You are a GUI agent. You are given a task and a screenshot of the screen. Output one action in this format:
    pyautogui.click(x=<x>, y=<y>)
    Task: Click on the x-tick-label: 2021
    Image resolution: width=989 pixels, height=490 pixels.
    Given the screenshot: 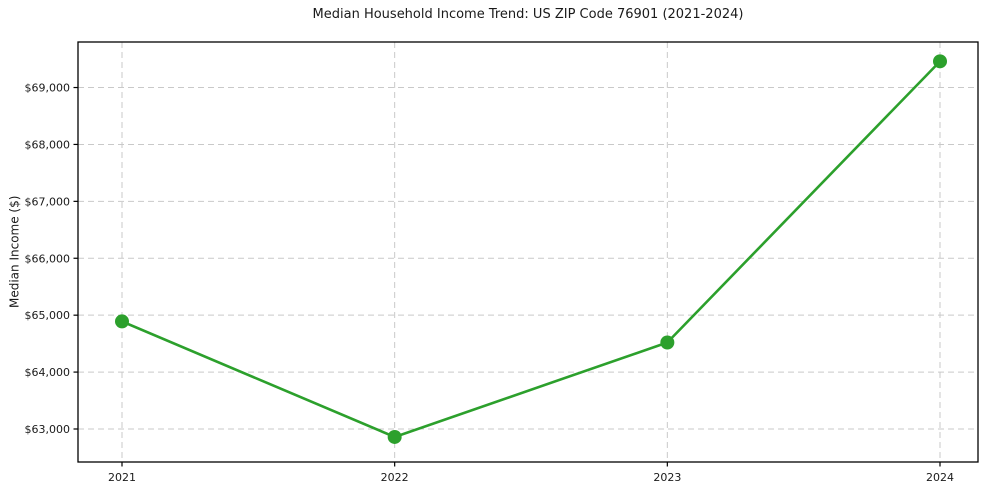 What is the action you would take?
    pyautogui.click(x=122, y=477)
    